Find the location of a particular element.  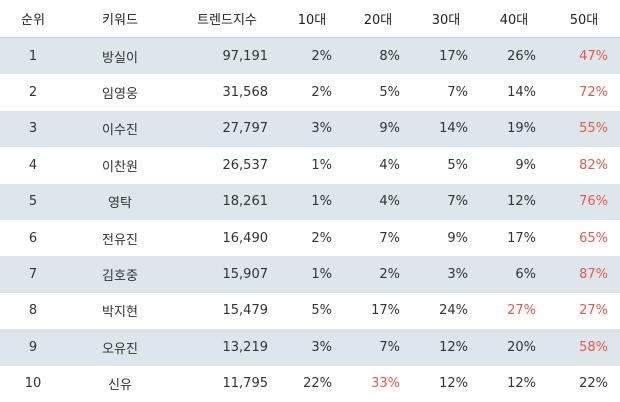

table-cell: 11,795 is located at coordinates (245, 384).